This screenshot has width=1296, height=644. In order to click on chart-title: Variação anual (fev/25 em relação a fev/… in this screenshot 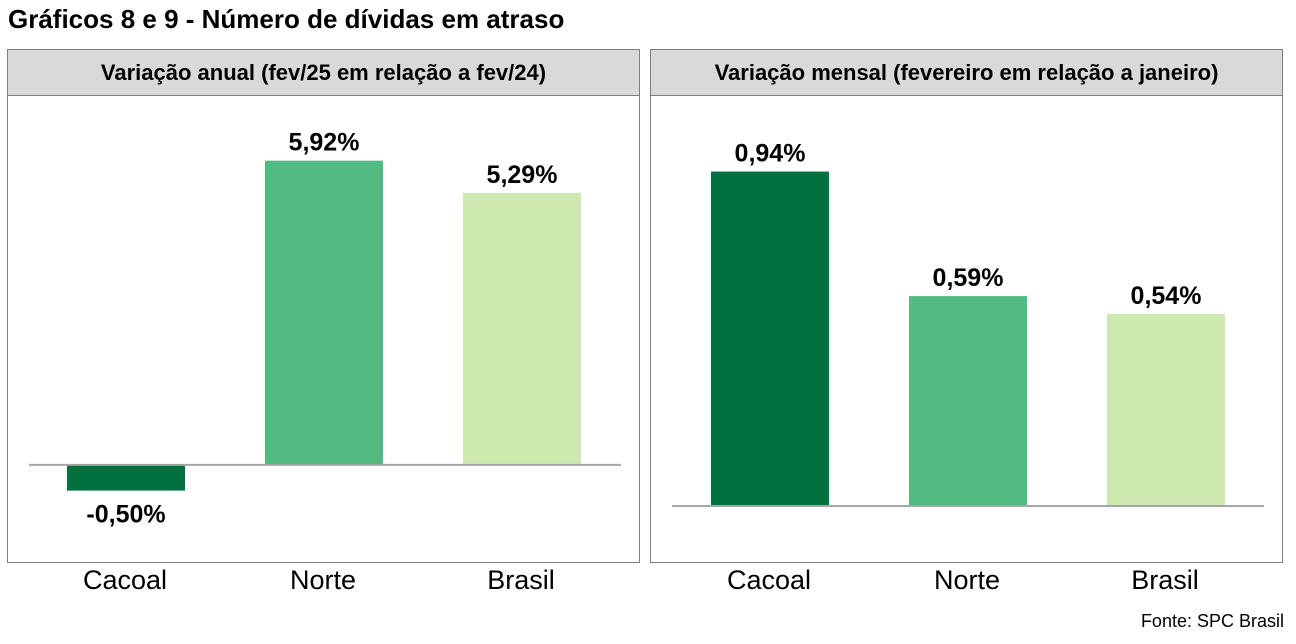, I will do `click(323, 73)`.